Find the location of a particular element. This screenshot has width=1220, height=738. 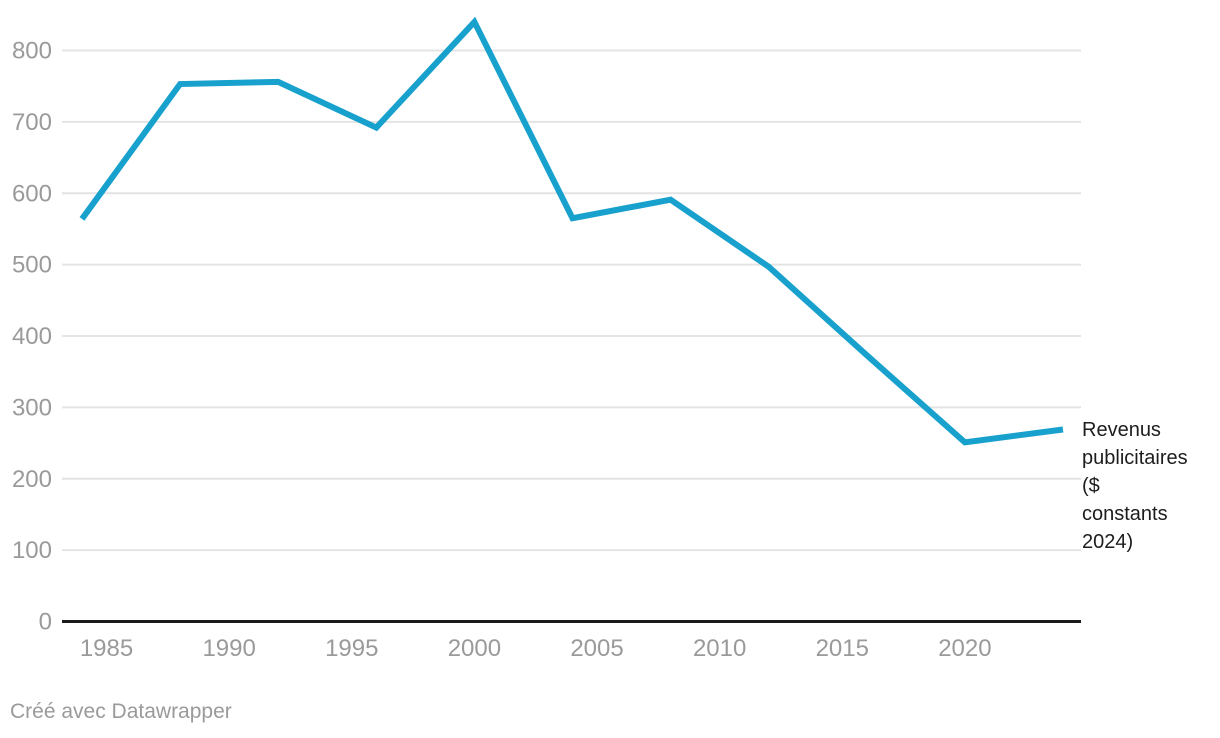

x-tick-label: 2015 is located at coordinates (842, 648).